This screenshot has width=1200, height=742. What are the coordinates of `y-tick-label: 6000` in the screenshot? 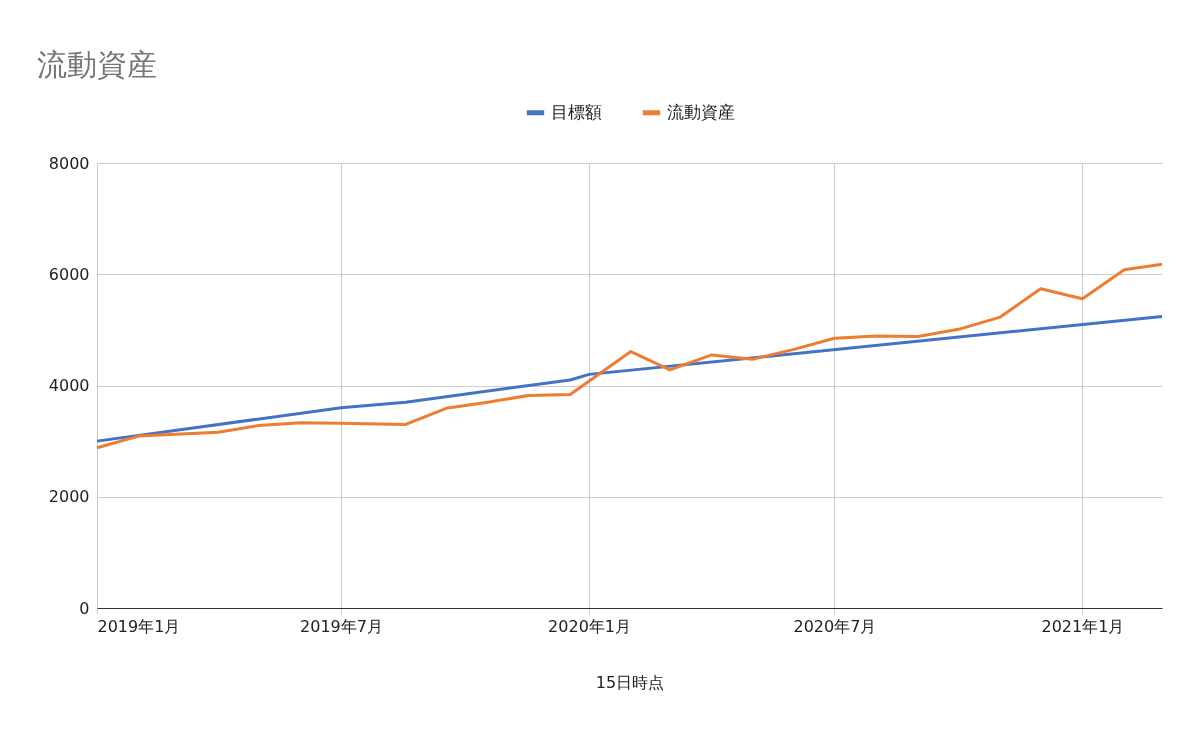 It's located at (69, 274).